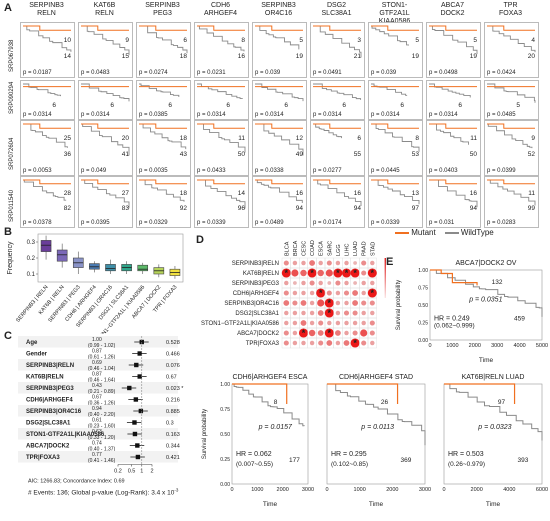 The height and width of the screenshot is (521, 550). What do you see at coordinates (125, 138) in the screenshot?
I see `mutant-count: 20` at bounding box center [125, 138].